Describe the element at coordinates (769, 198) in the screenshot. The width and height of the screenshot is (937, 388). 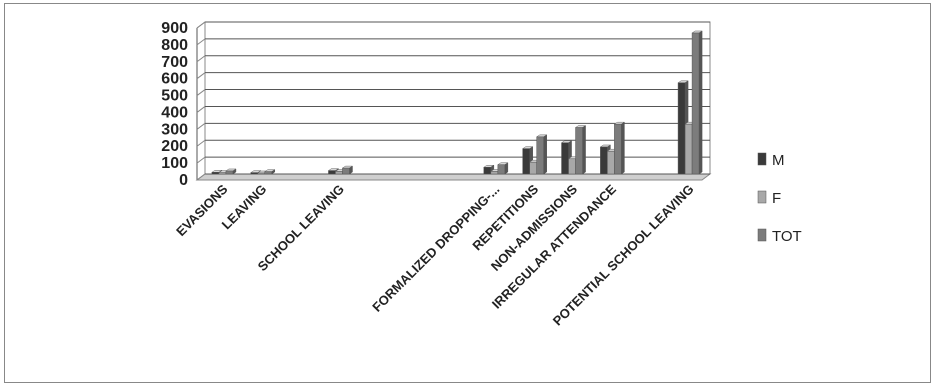
I see `legend-item: F` at that location.